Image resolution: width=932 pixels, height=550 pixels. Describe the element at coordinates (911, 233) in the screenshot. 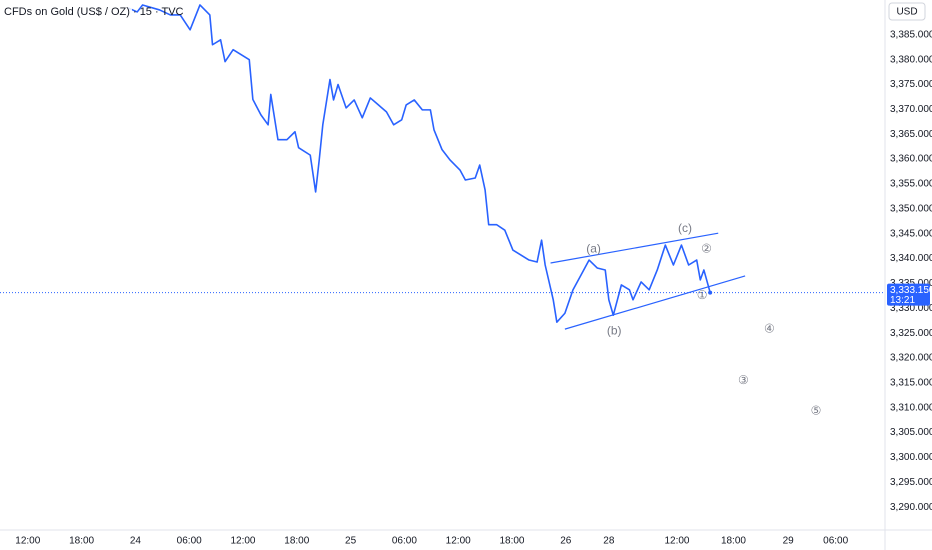

I see `y-tick-label: 3,345.000` at that location.